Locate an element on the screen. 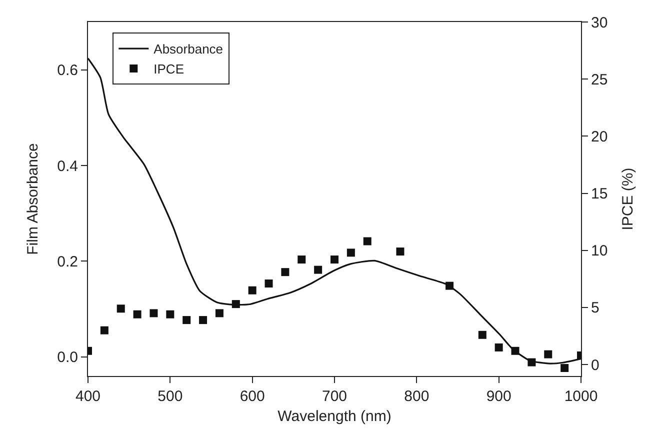  x-tick-label: 1000 is located at coordinates (581, 396).